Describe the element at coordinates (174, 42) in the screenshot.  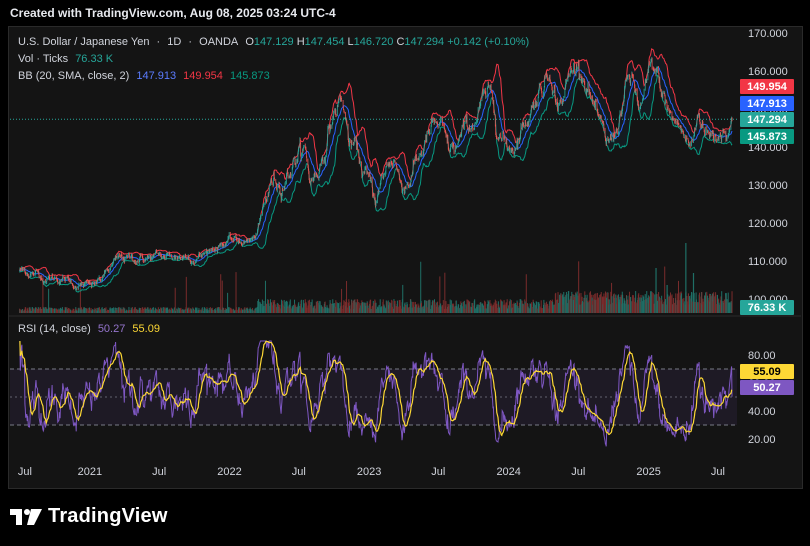
I see `interval: 1D` at that location.